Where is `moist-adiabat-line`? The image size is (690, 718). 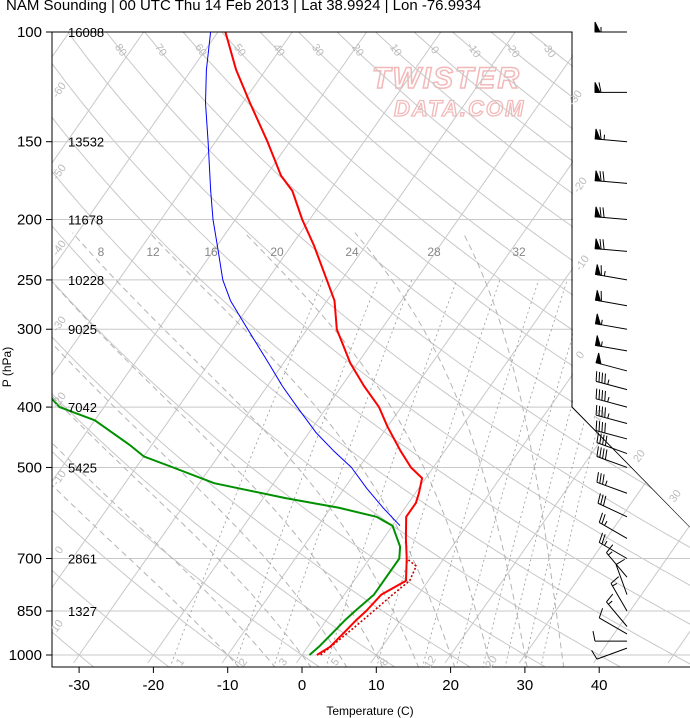
moist-adiabat-line is located at coordinates (146, 575).